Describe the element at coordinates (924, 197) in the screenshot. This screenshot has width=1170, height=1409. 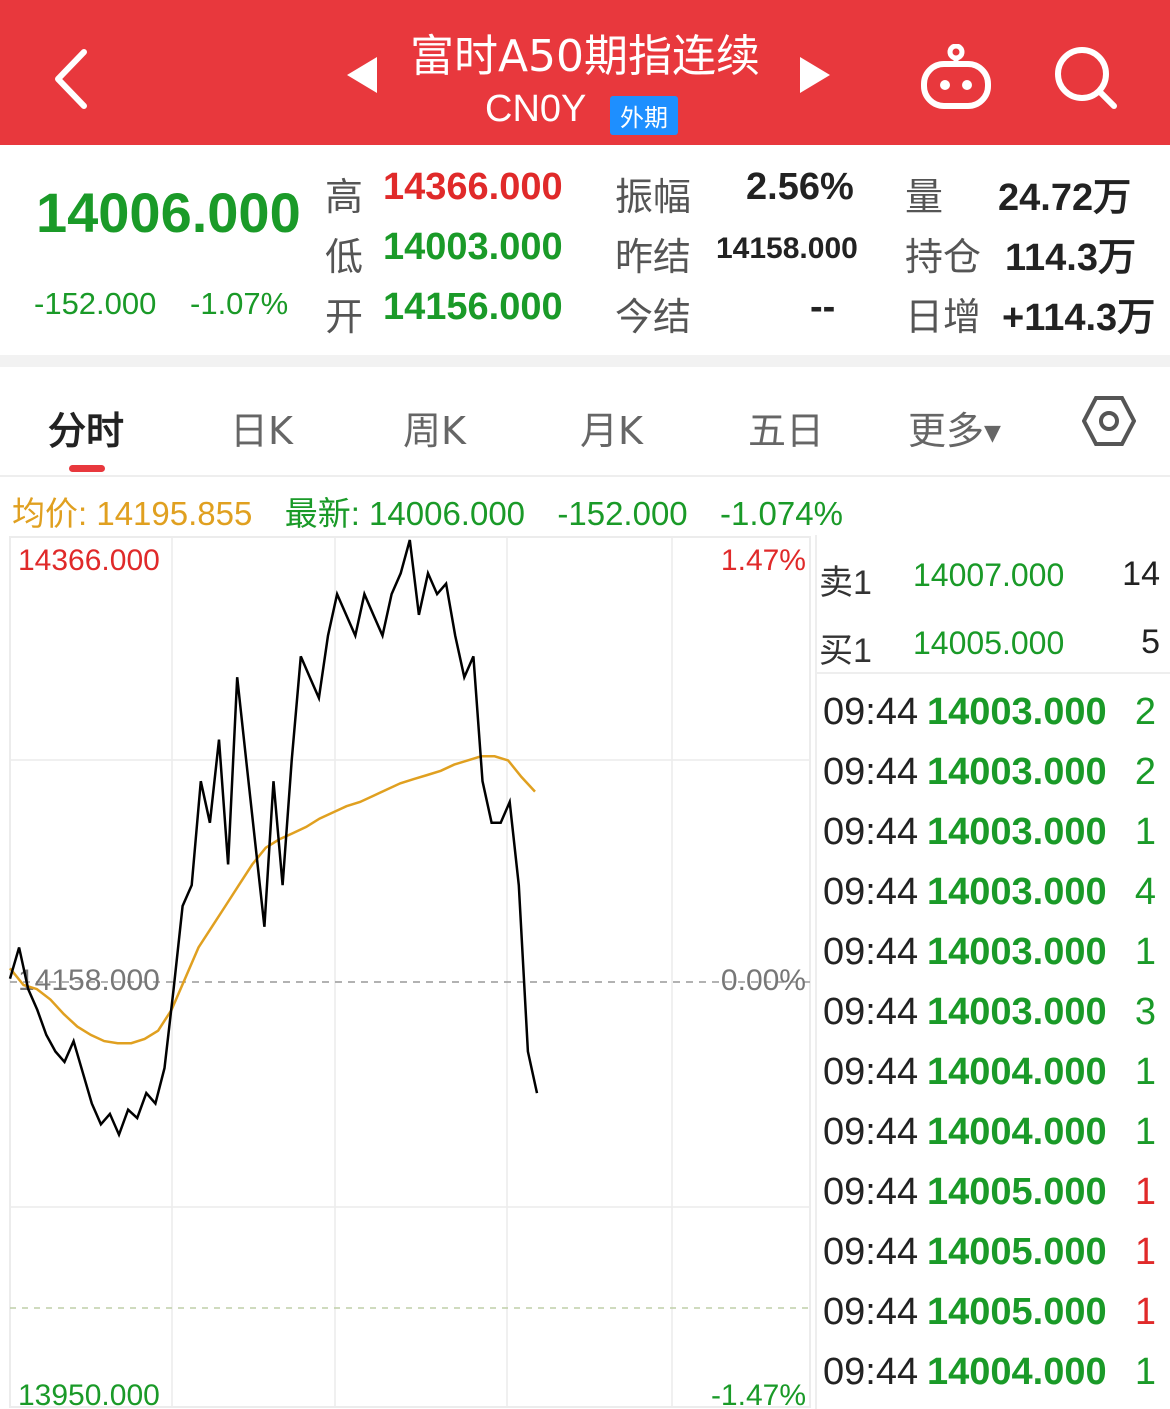
I see `volume-label: 量` at that location.